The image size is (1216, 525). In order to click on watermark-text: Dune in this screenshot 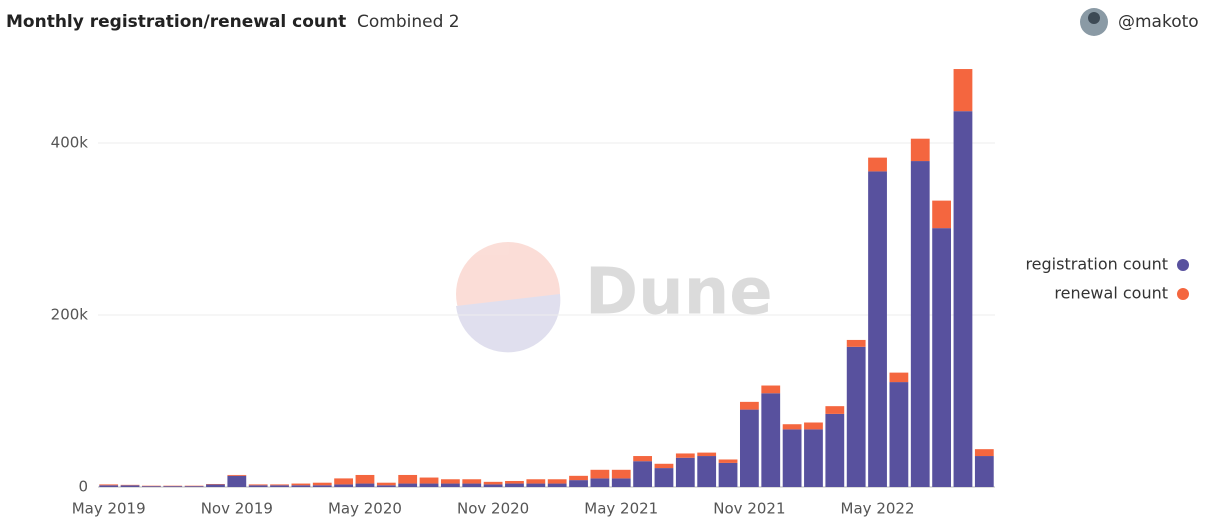, I will do `click(679, 293)`.